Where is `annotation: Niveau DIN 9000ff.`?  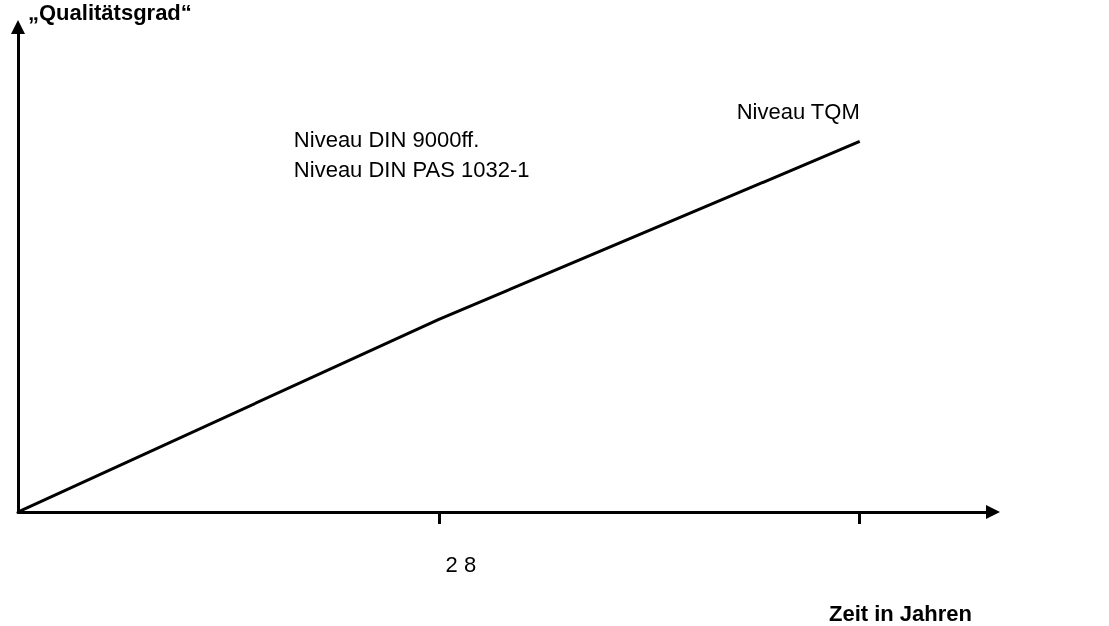 annotation: Niveau DIN 9000ff. is located at coordinates (386, 139).